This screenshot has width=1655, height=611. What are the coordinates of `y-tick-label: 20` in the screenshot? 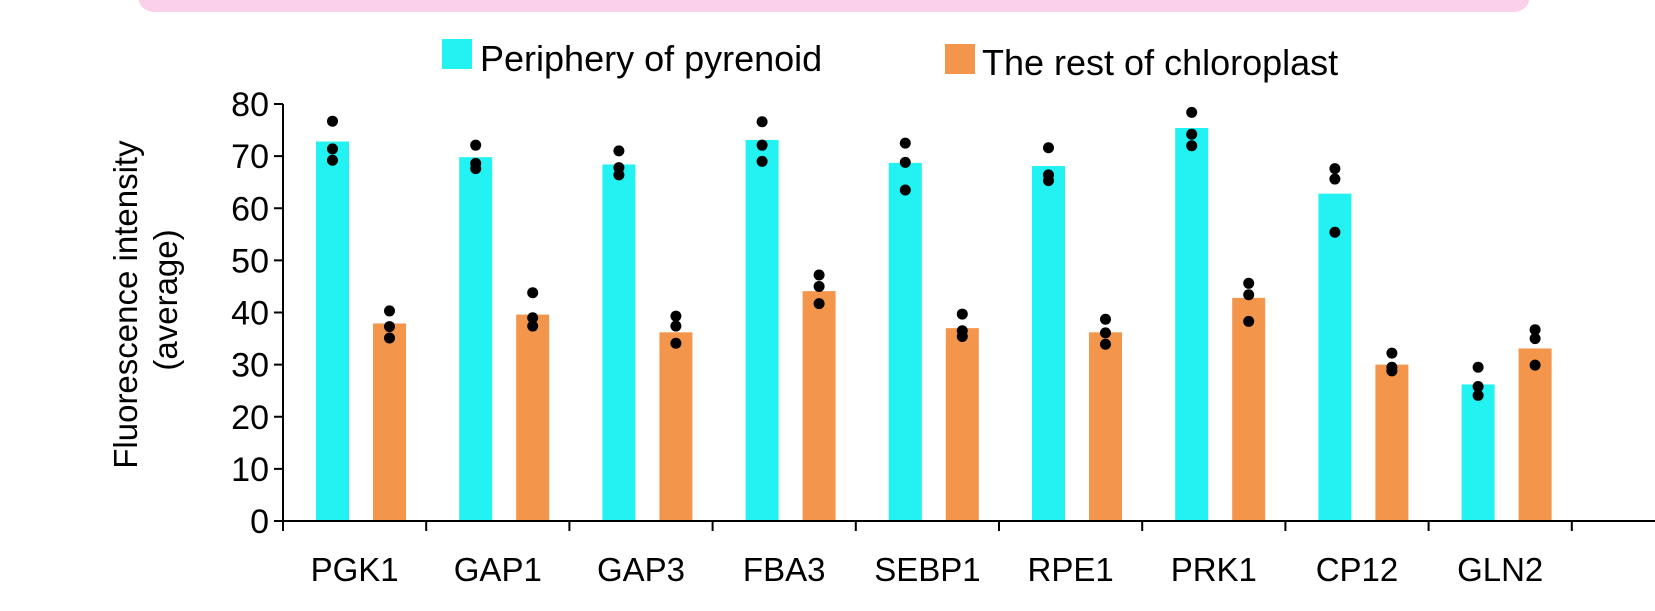 It's located at (250, 418).